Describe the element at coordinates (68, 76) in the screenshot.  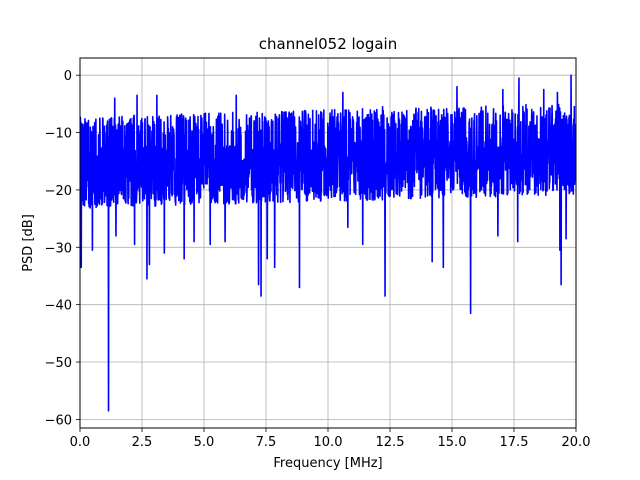
I see `y-tick-label: 0` at that location.